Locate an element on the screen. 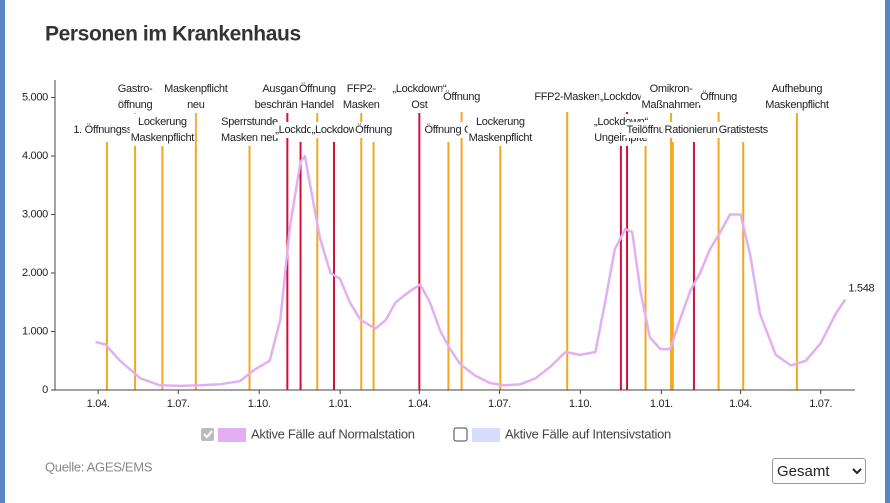 Image resolution: width=890 pixels, height=503 pixels. event-label: Aufhebung Maskenpflicht is located at coordinates (797, 97).